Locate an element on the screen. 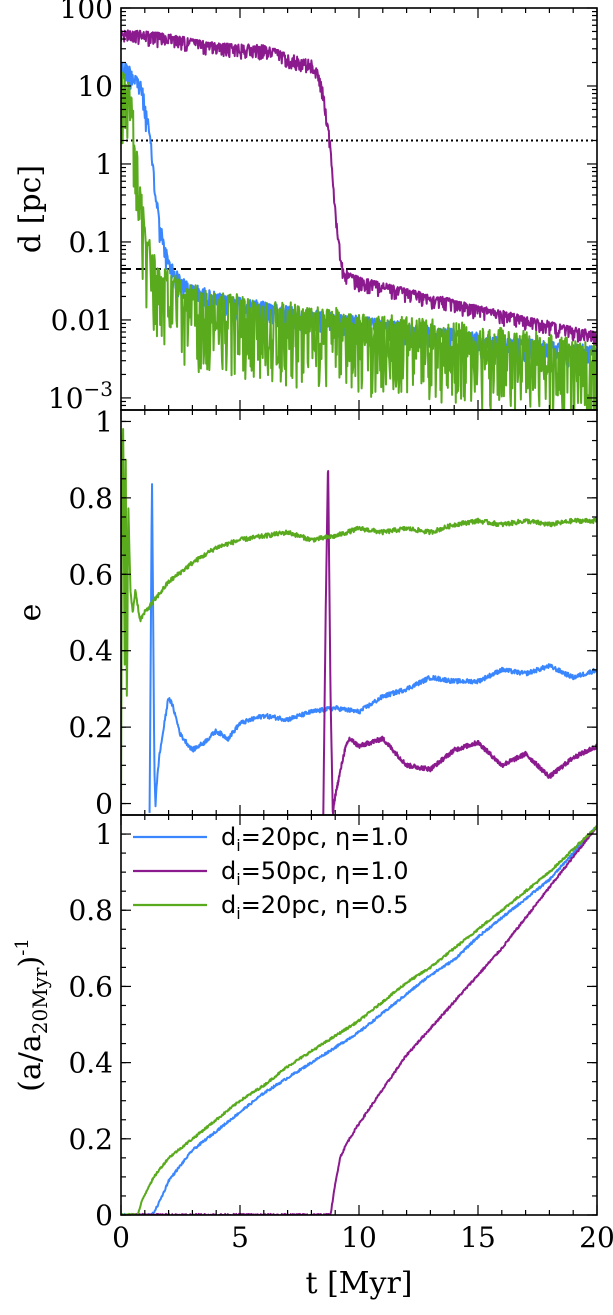 This screenshot has width=613, height=1315. x-tick-label: 15 is located at coordinates (478, 1237).